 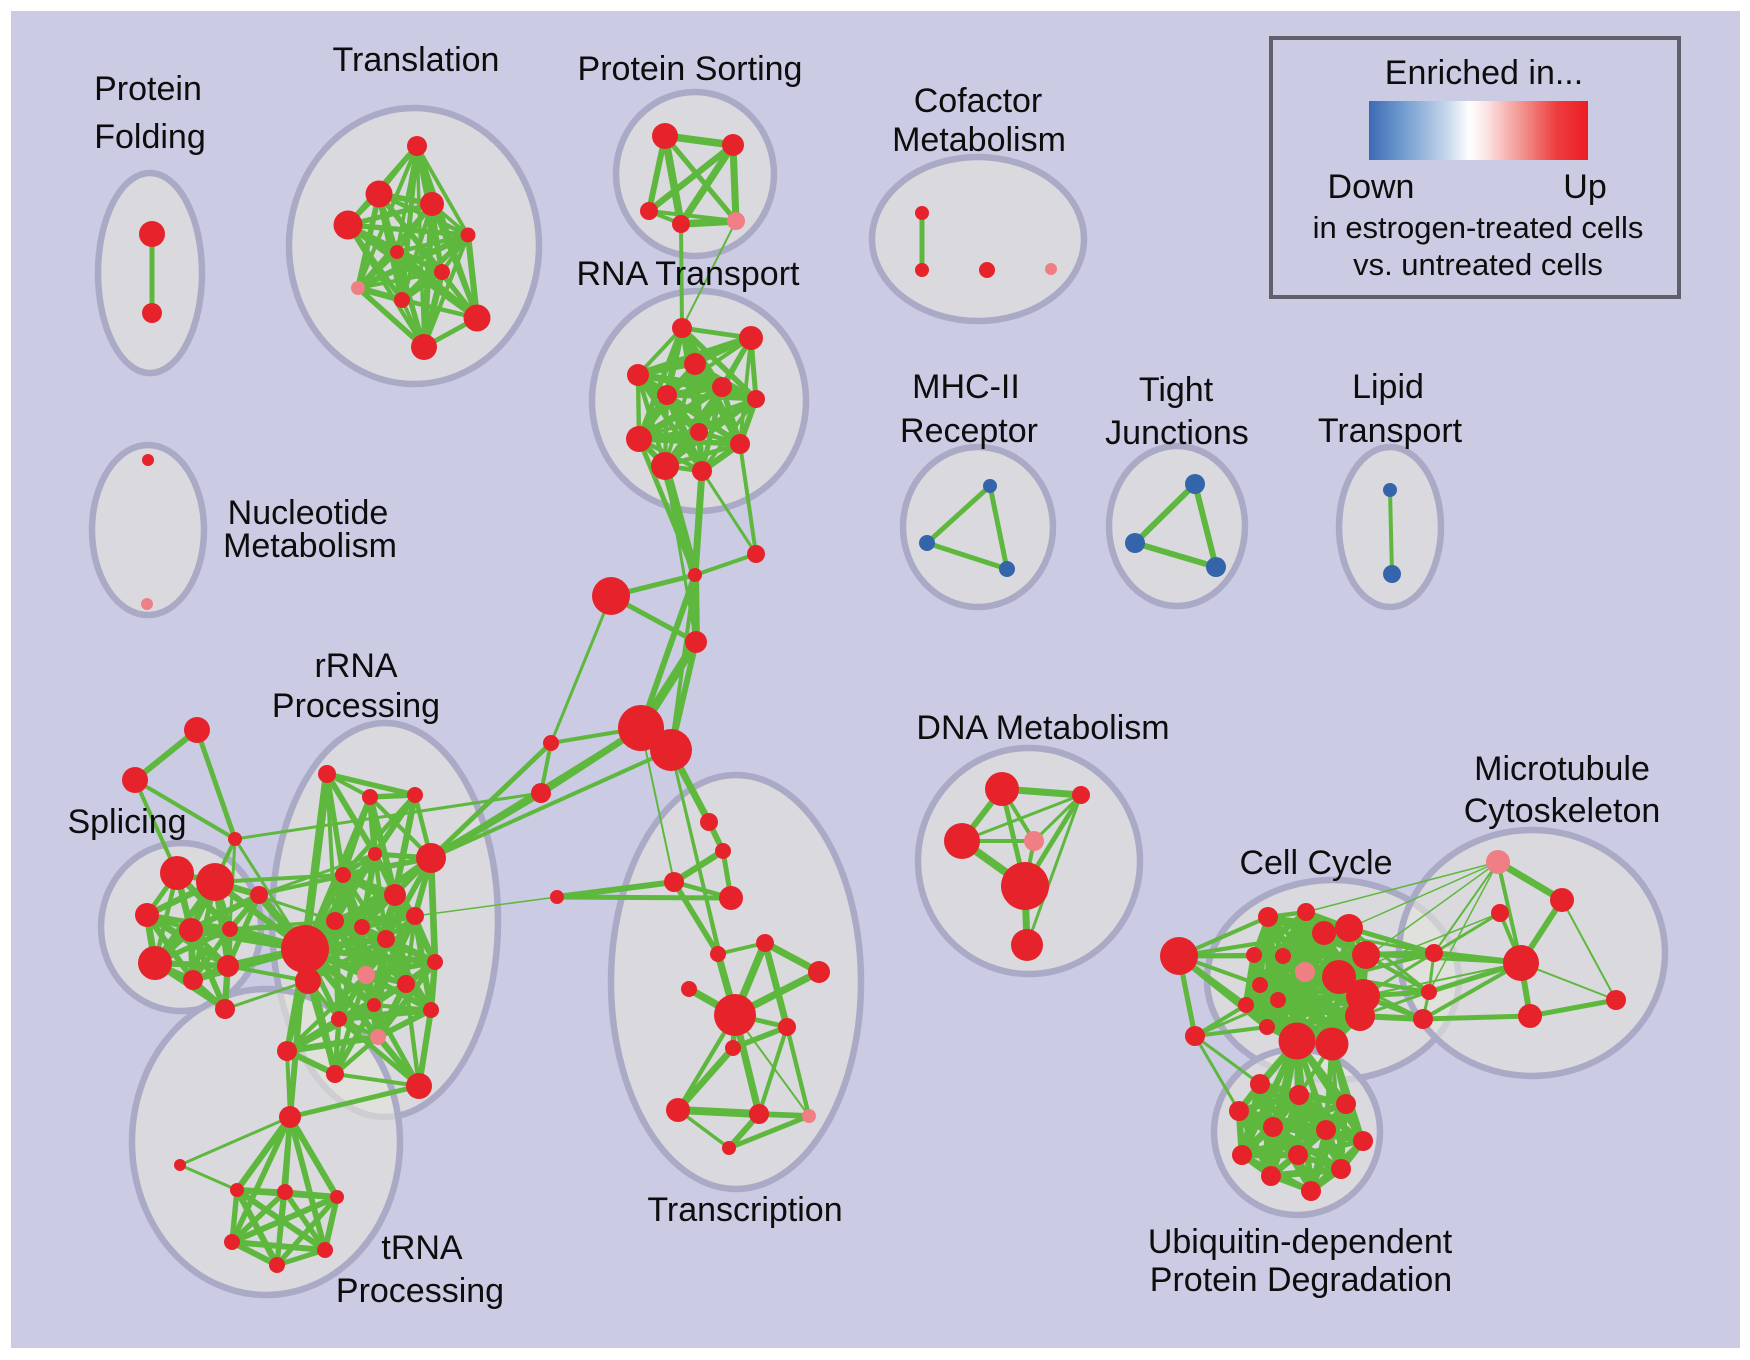 I want to click on svg-text: tRNA, so click(x=422, y=1248).